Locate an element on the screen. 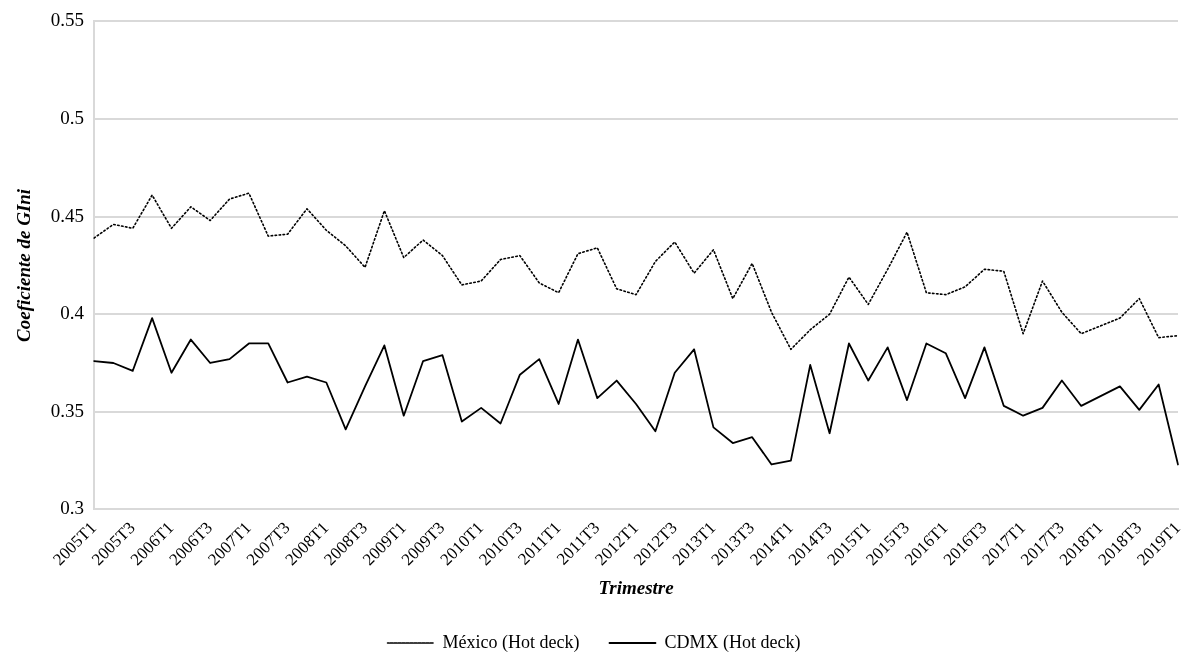 The width and height of the screenshot is (1196, 670). y-tick-label: 0.5 is located at coordinates (72, 117).